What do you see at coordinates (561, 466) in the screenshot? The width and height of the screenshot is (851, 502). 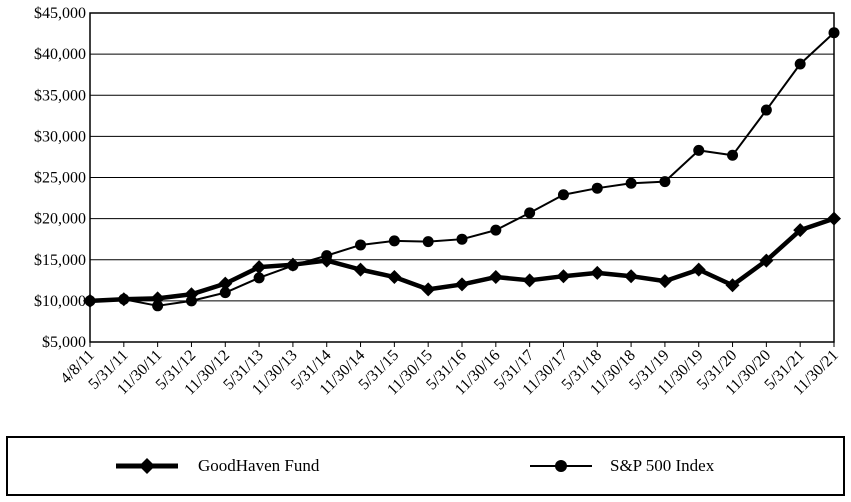 I see `circle-marker-icon` at bounding box center [561, 466].